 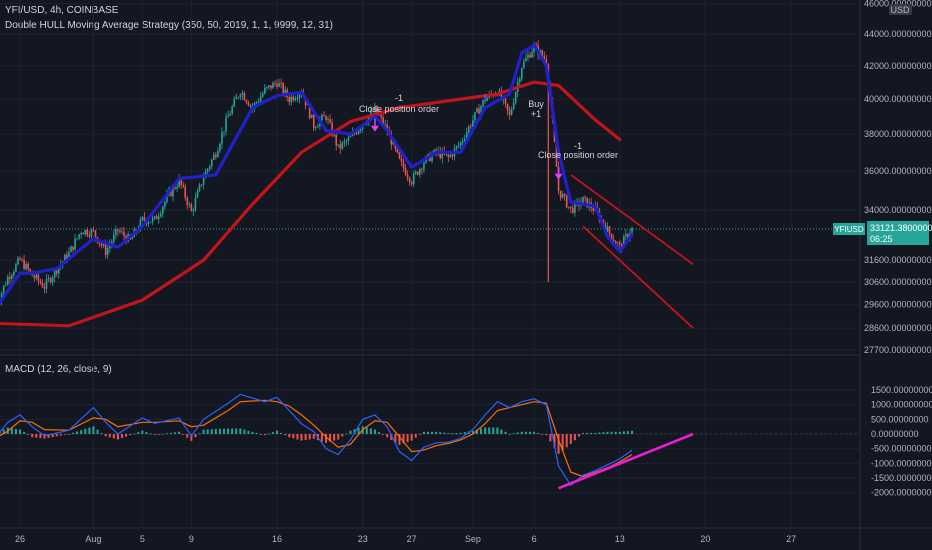 I want to click on order-buy-label: Buy, so click(x=536, y=104).